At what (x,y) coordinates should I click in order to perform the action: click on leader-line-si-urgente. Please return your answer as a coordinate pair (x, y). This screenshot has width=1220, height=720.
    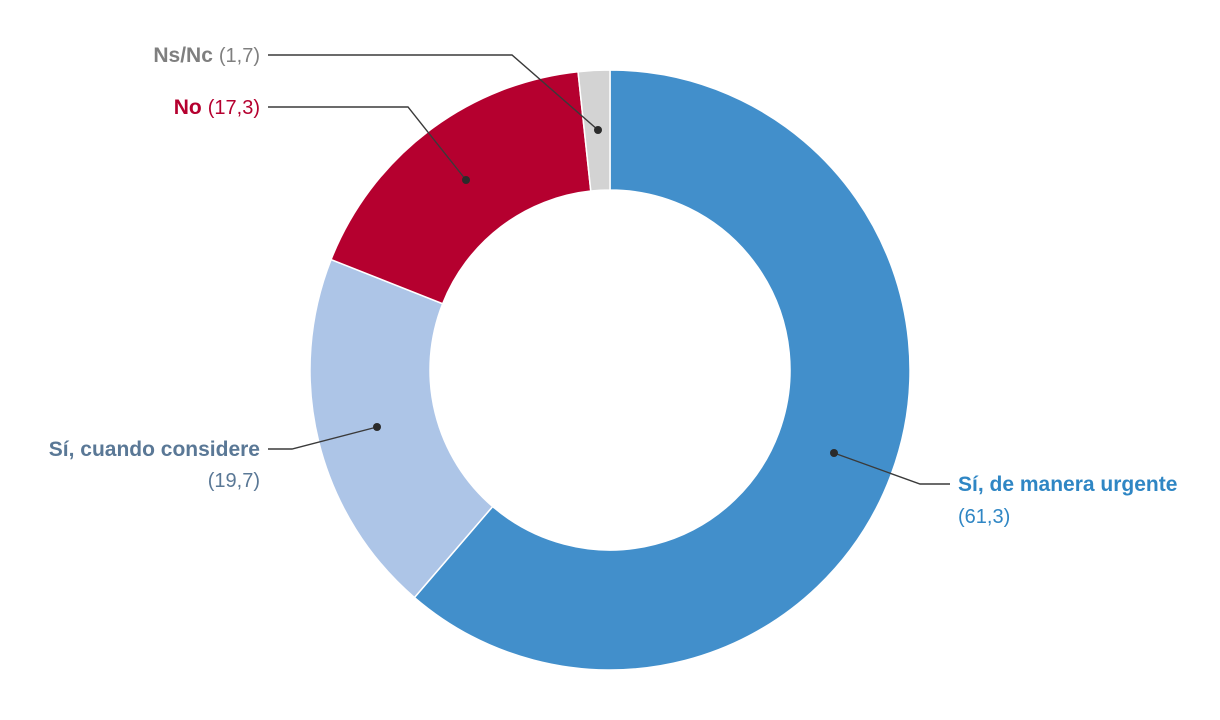
    Looking at the image, I should click on (891, 468).